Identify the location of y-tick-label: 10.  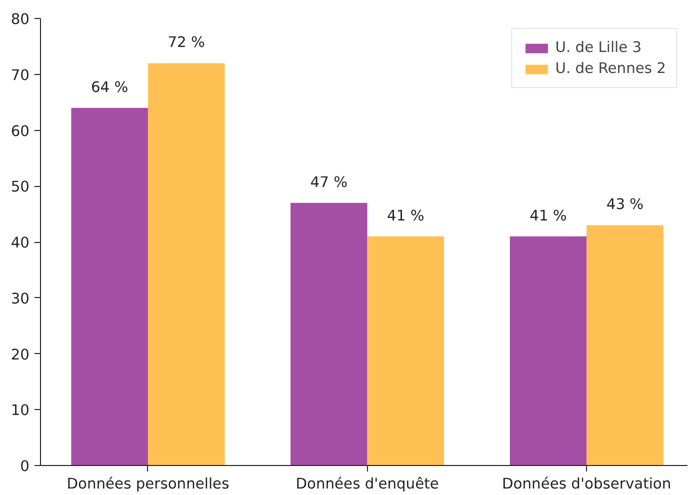
(20, 411).